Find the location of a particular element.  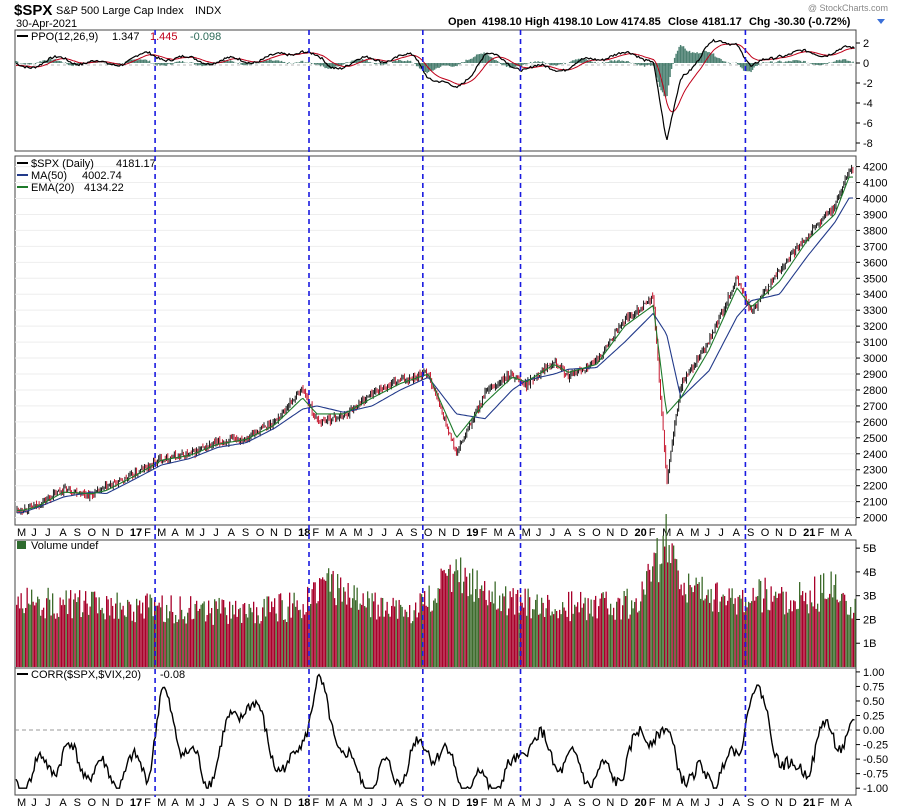

corr-x-tick-label: O is located at coordinates (260, 803).